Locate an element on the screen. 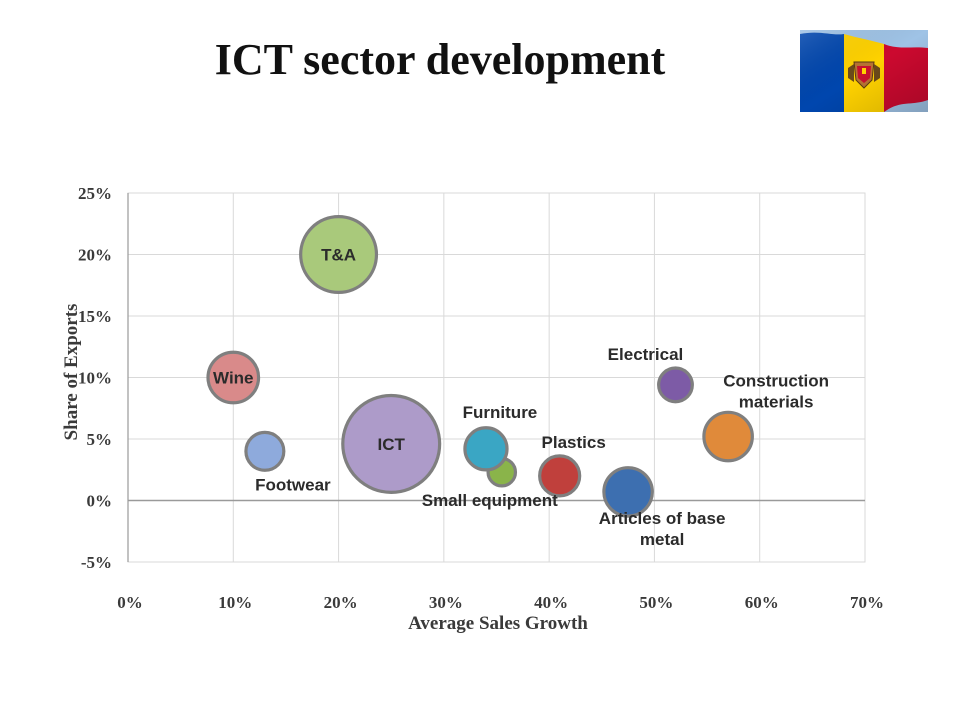 The height and width of the screenshot is (720, 960). bubble-label: Plastics is located at coordinates (574, 442).